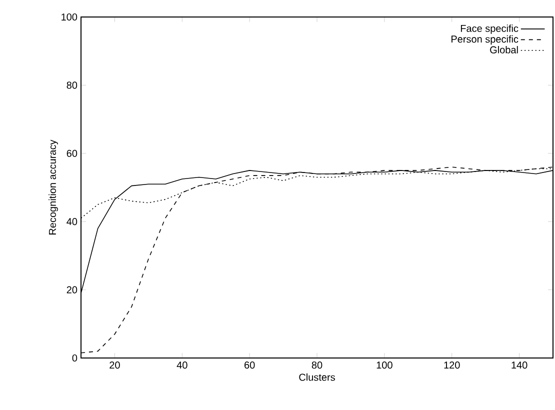 The height and width of the screenshot is (410, 555). What do you see at coordinates (72, 222) in the screenshot?
I see `y-tick-label: 40` at bounding box center [72, 222].